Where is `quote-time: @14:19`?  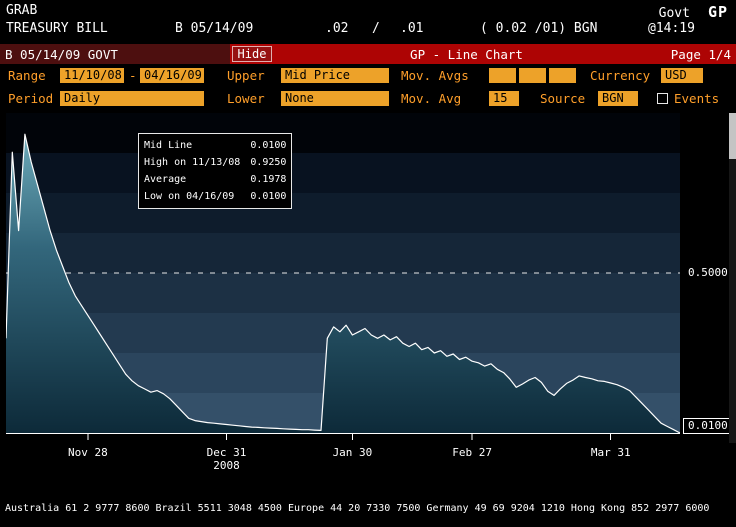 quote-time: @14:19 is located at coordinates (671, 28).